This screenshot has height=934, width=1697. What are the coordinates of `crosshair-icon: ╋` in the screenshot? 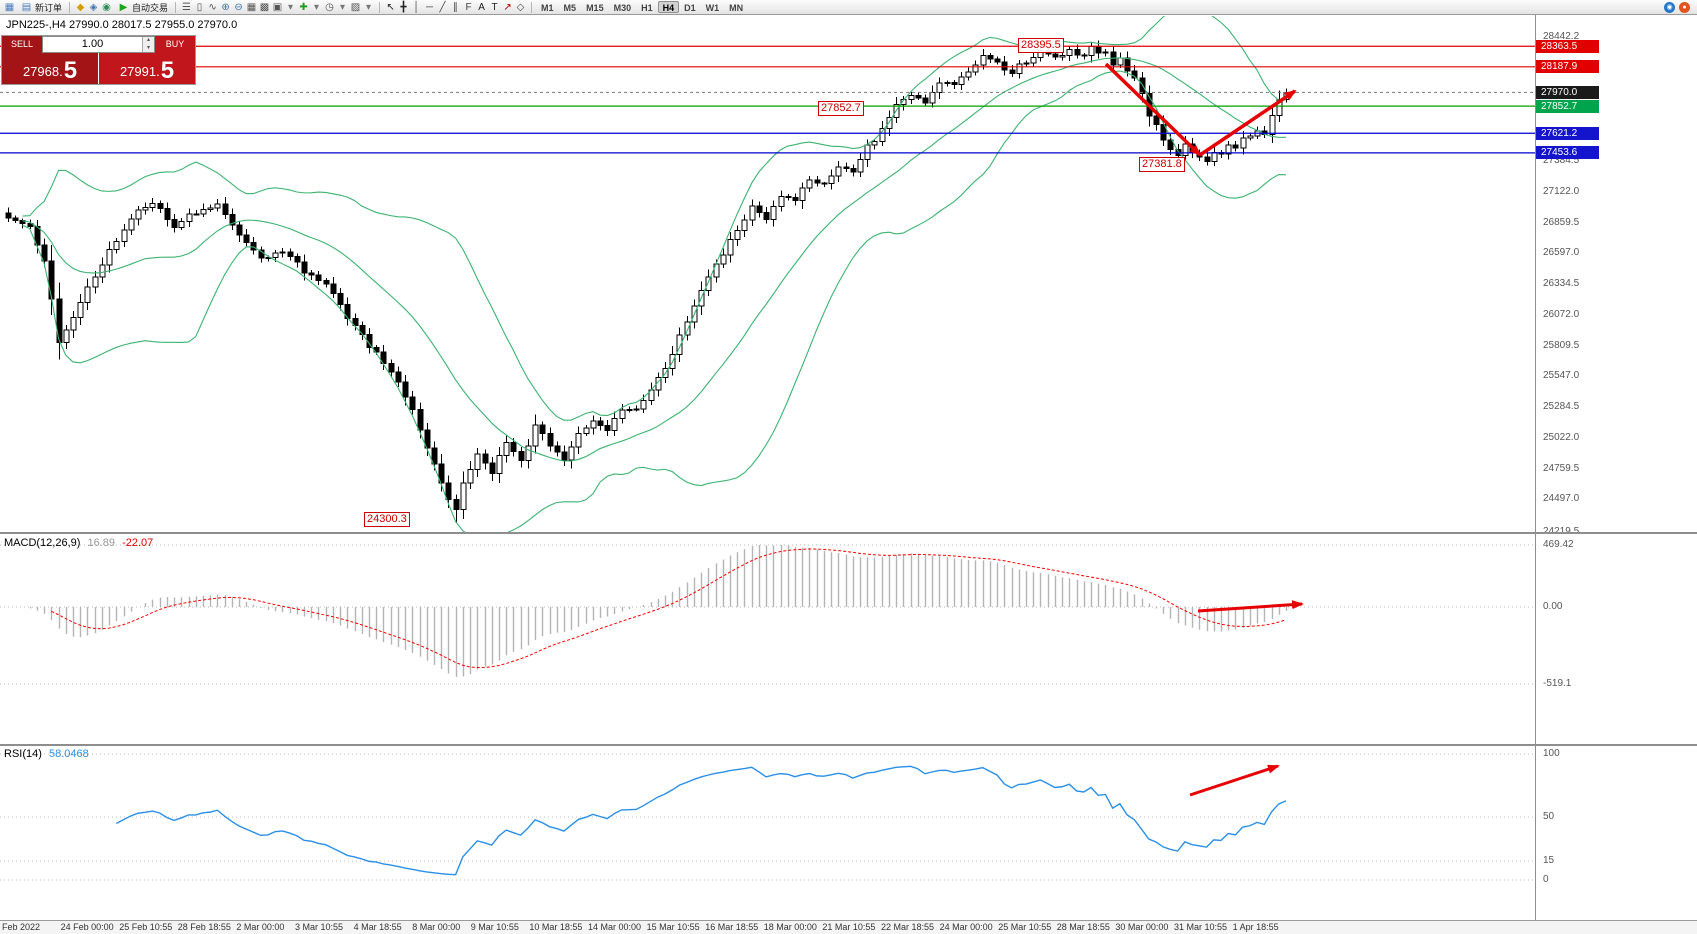 It's located at (403, 7).